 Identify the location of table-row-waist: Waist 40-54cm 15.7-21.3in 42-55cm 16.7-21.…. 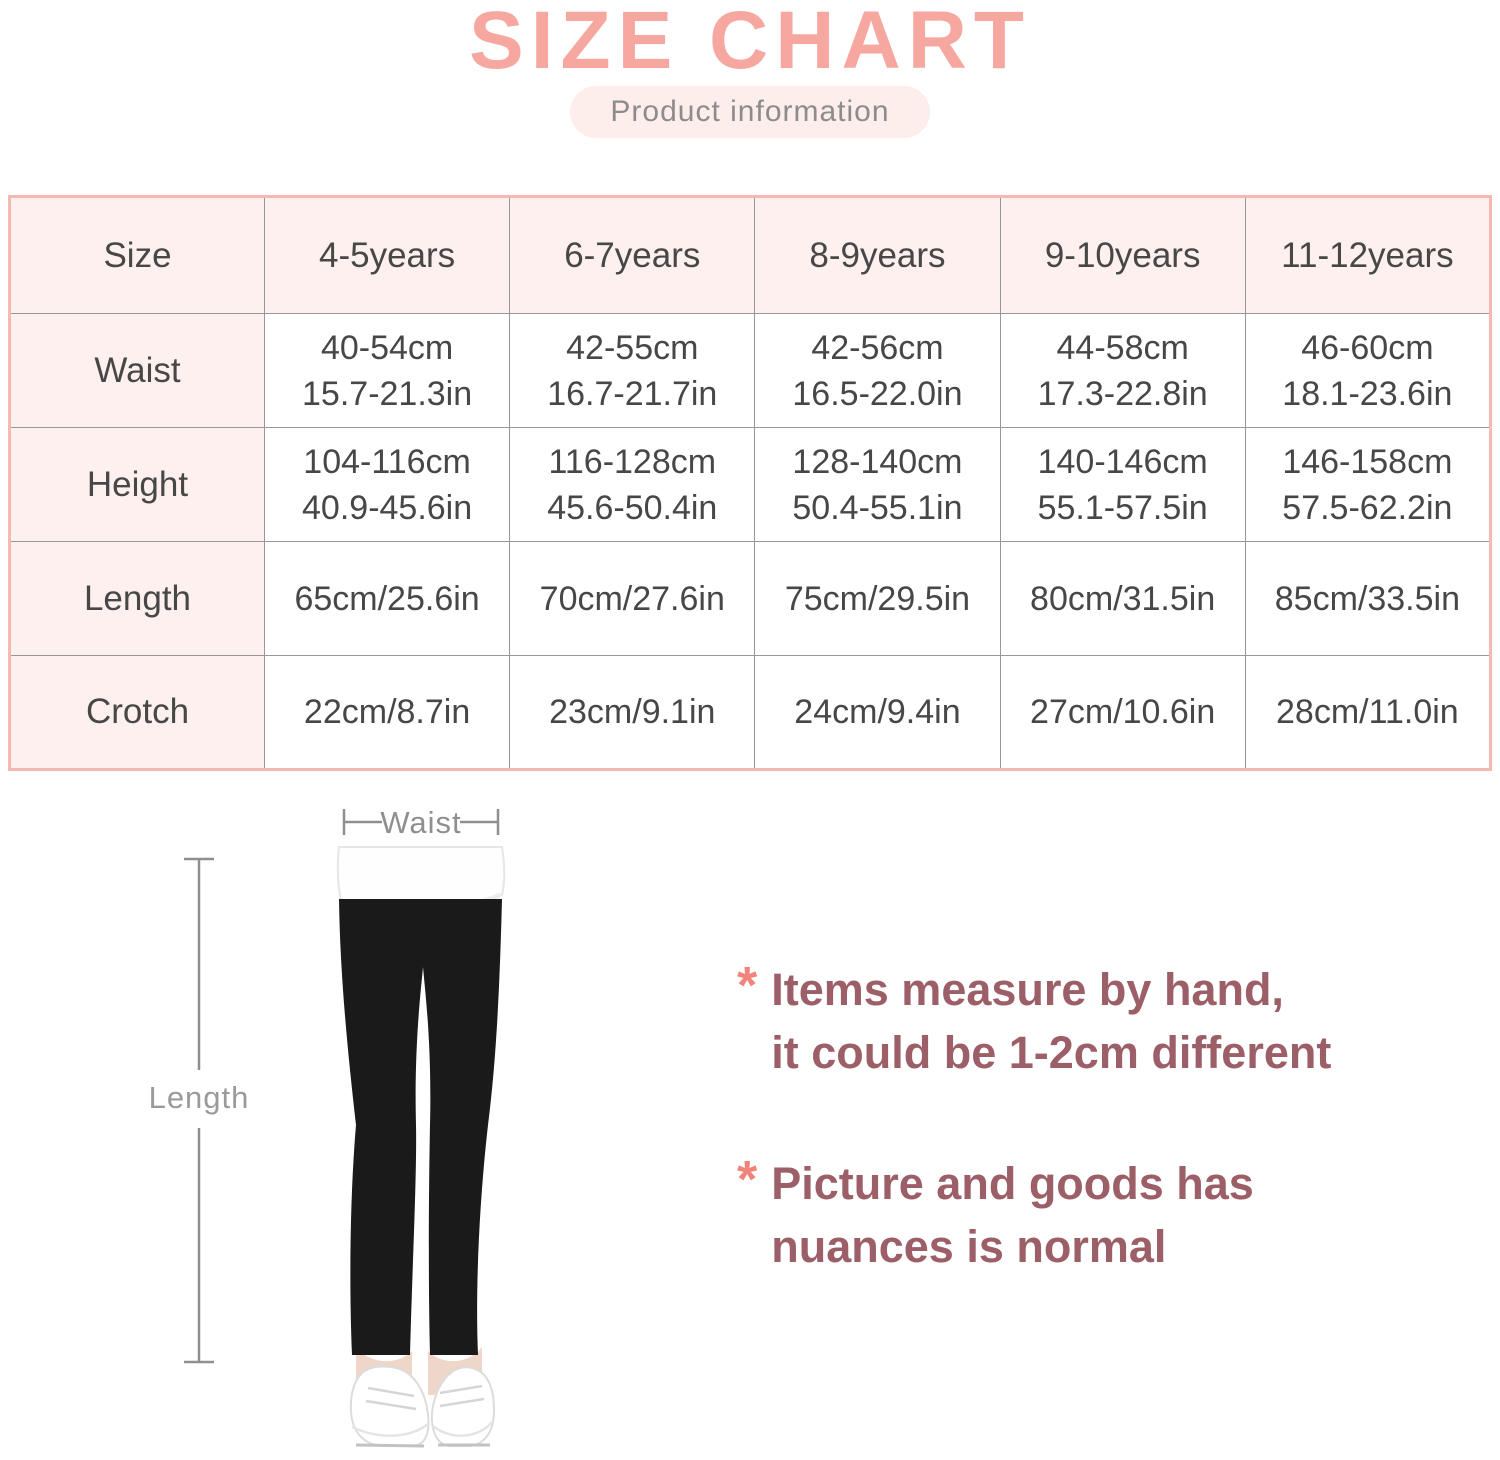
(750, 370).